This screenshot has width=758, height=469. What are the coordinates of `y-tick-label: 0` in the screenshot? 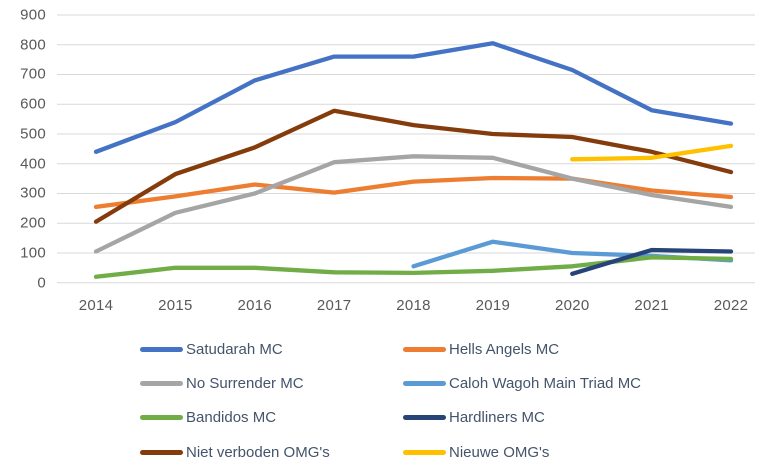 It's located at (41, 283).